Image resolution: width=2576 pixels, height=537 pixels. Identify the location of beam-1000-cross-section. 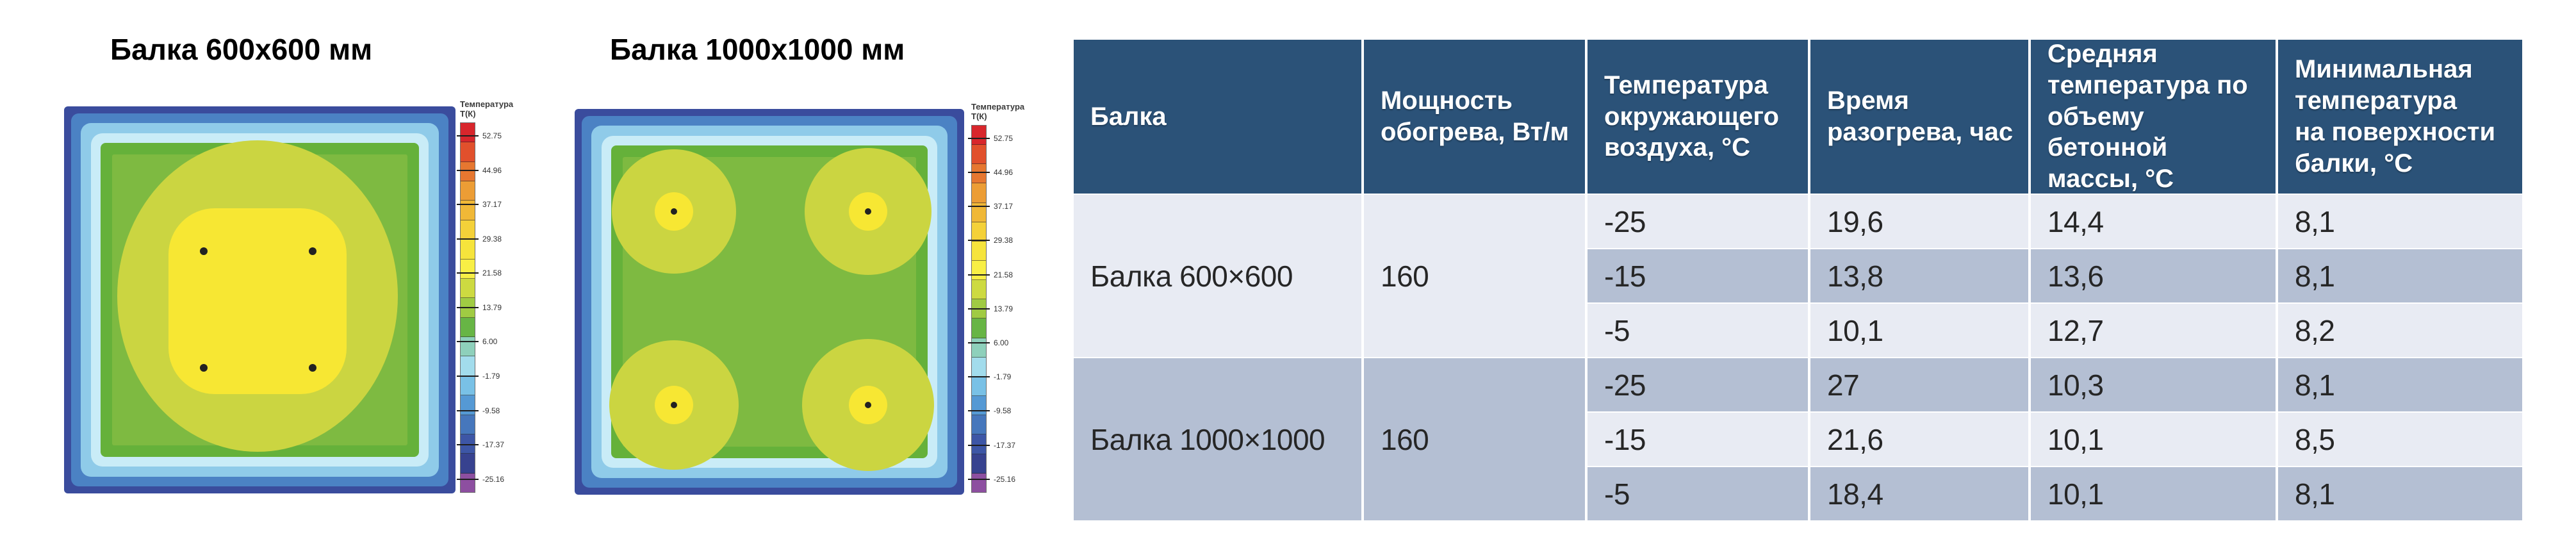
(769, 302).